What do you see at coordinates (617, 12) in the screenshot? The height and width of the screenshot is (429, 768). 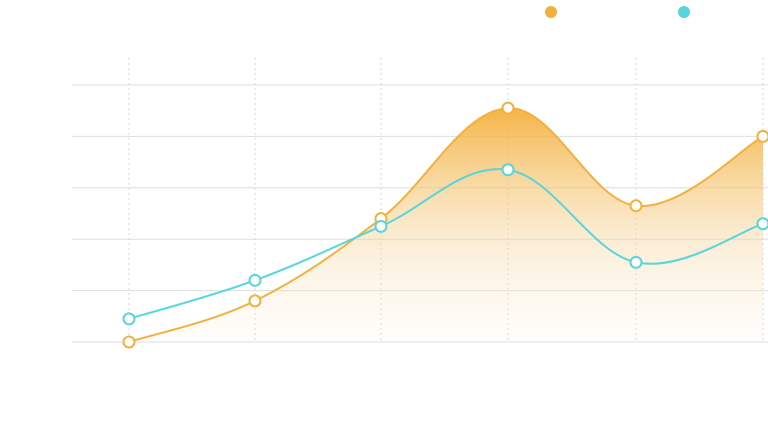 I see `legend` at bounding box center [617, 12].